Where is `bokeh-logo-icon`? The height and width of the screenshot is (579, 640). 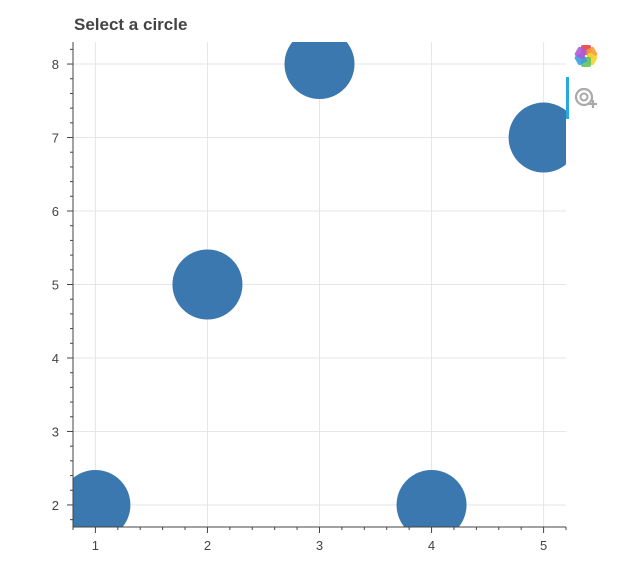
bokeh-logo-icon is located at coordinates (586, 56).